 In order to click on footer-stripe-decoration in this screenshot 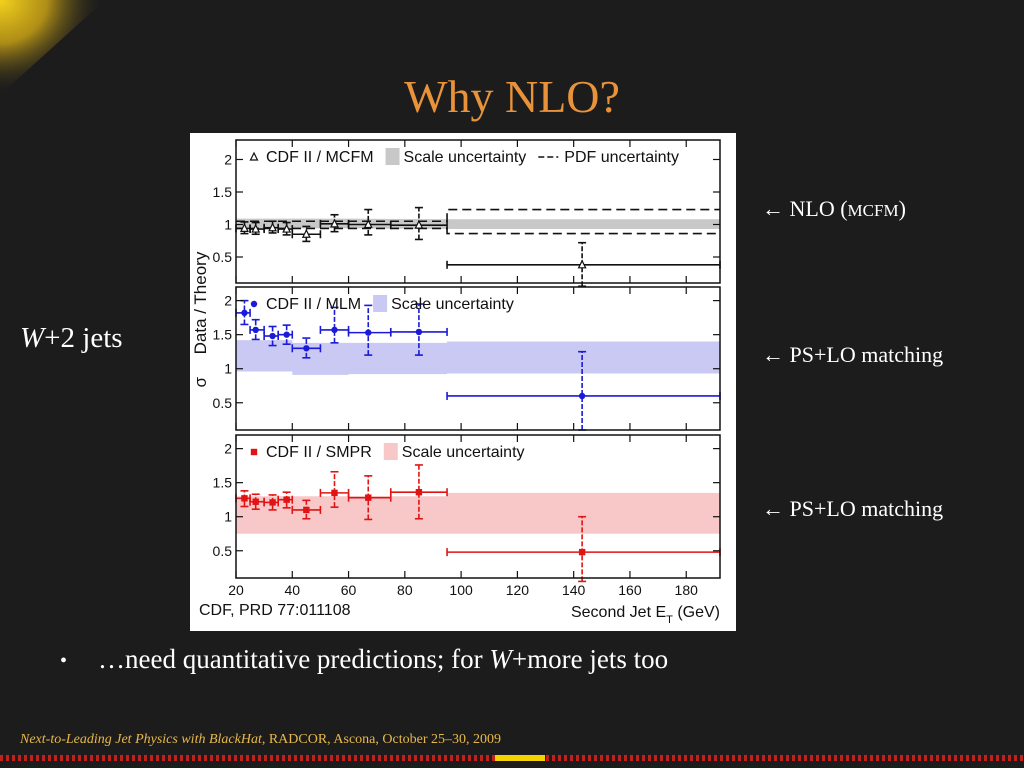, I will do `click(512, 758)`.